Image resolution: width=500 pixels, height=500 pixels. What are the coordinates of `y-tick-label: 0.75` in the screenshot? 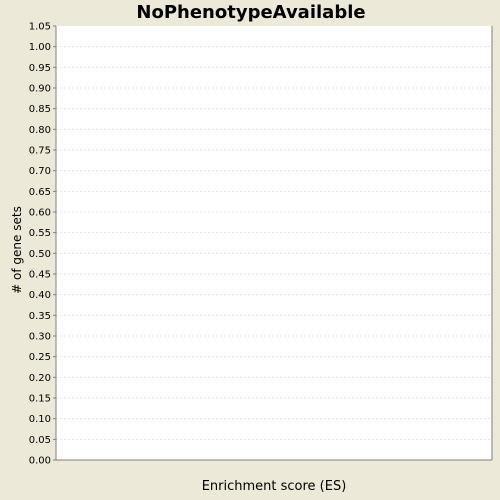 It's located at (40, 151).